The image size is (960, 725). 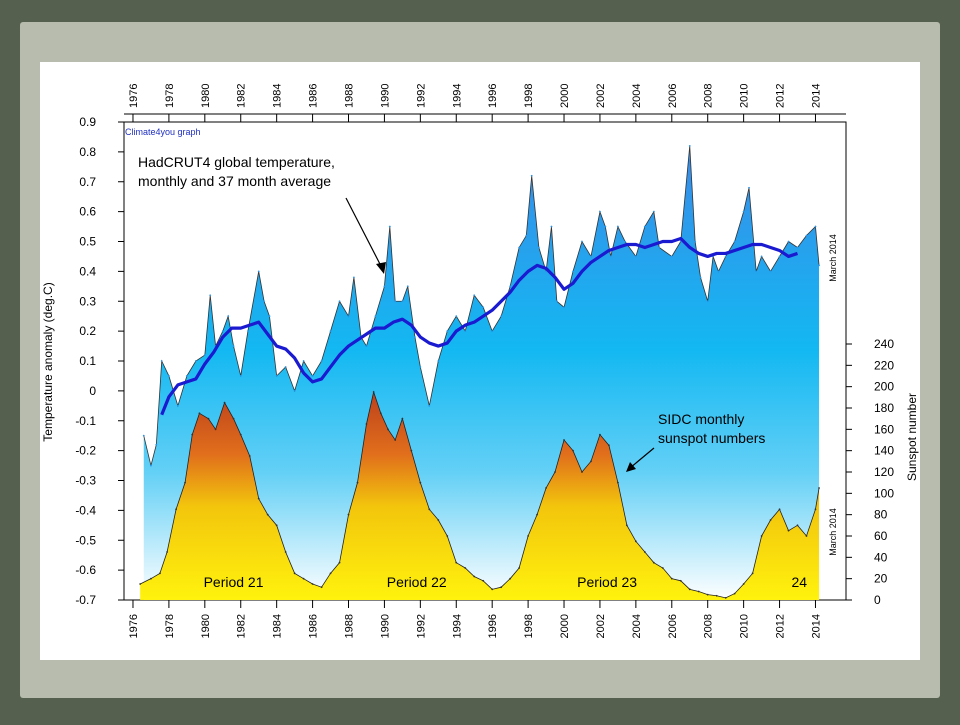 What do you see at coordinates (493, 96) in the screenshot?
I see `x-tick-top-label: 1996` at bounding box center [493, 96].